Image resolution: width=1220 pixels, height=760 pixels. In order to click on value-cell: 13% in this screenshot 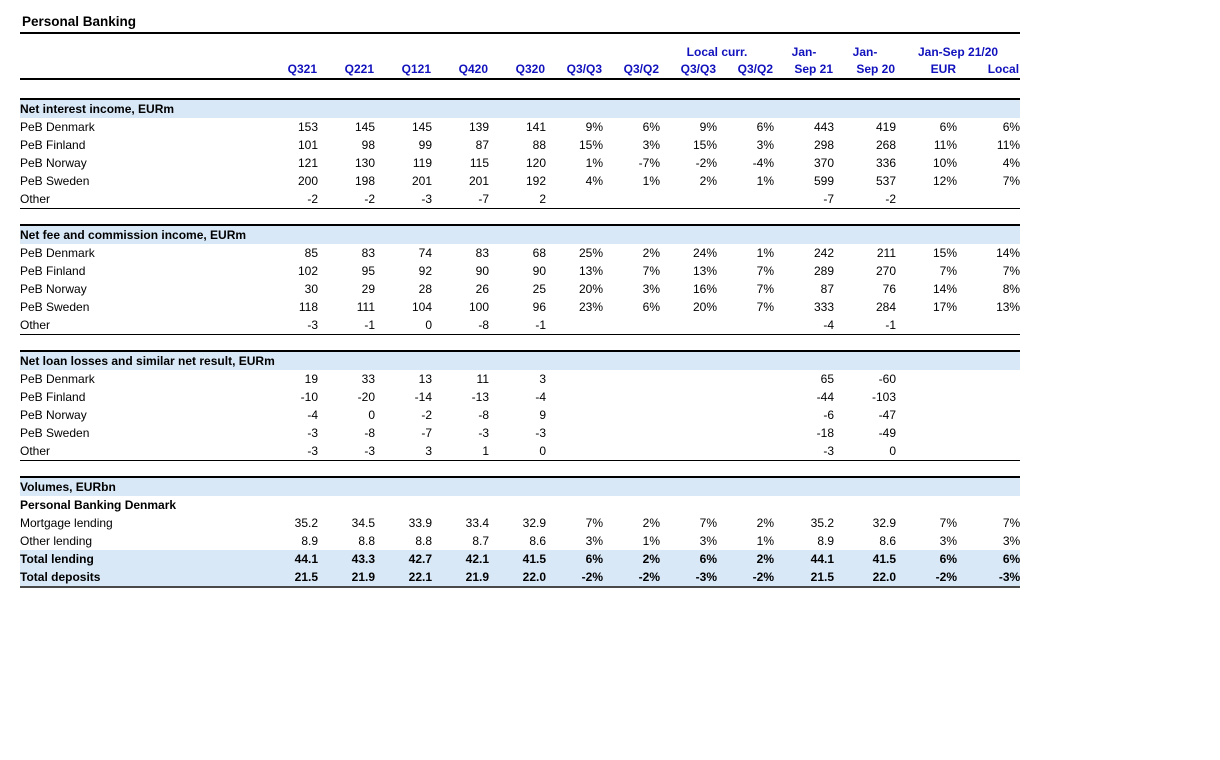, I will do `click(590, 271)`.